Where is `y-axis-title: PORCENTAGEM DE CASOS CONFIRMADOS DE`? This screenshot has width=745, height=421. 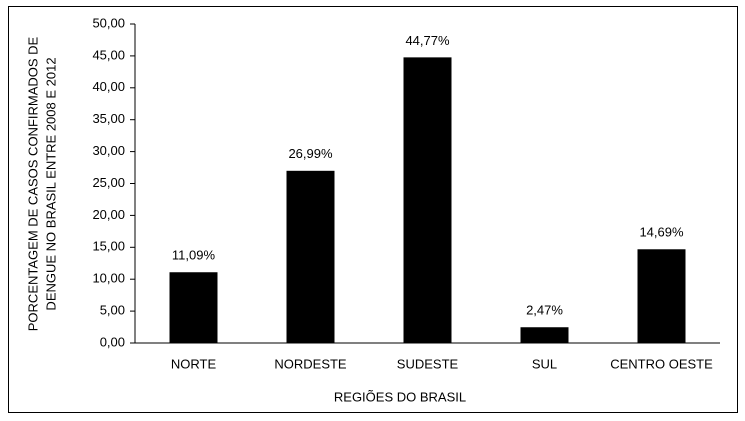 y-axis-title: PORCENTAGEM DE CASOS CONFIRMADOS DE is located at coordinates (32, 183).